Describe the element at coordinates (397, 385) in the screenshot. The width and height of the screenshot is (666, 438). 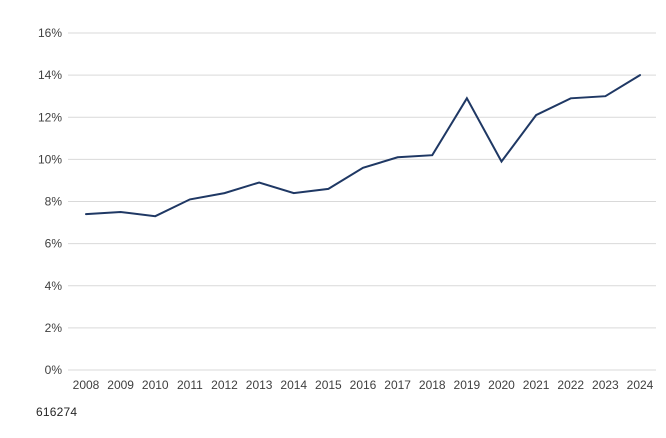
I see `x-tick-label: 2017` at that location.